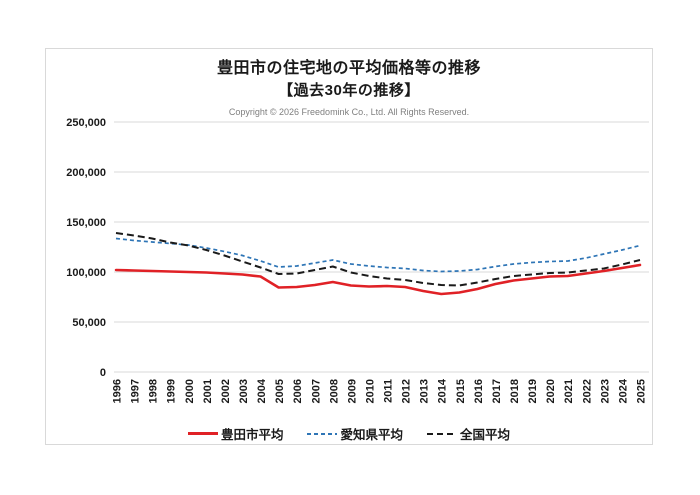  Describe the element at coordinates (425, 391) in the screenshot. I see `x-axis-tick-label: 2013` at that location.